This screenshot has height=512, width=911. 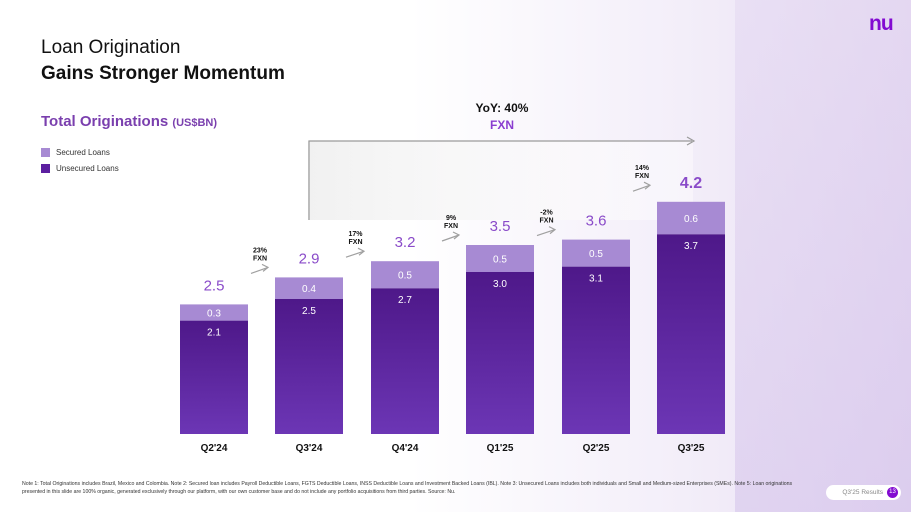 I want to click on bar-unsecured-label: 3.0, so click(x=500, y=284).